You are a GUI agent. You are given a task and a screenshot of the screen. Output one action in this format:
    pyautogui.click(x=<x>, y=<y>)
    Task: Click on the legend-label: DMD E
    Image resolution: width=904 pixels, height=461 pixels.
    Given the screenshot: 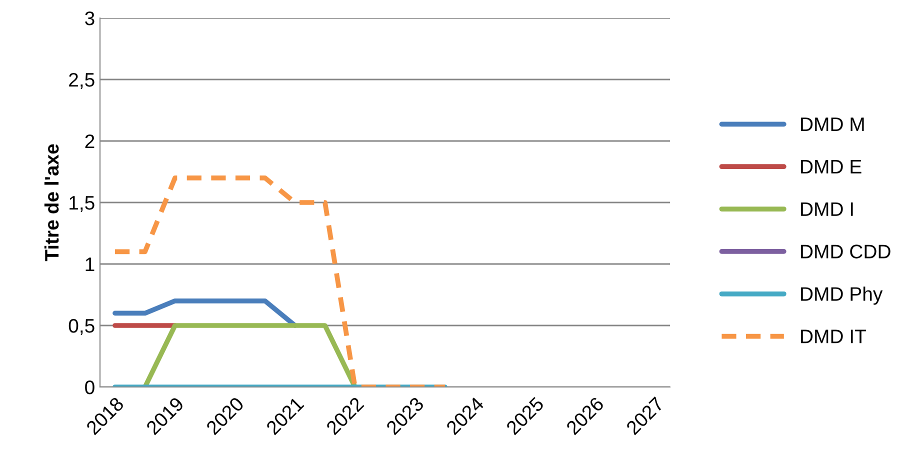 What is the action you would take?
    pyautogui.click(x=831, y=167)
    